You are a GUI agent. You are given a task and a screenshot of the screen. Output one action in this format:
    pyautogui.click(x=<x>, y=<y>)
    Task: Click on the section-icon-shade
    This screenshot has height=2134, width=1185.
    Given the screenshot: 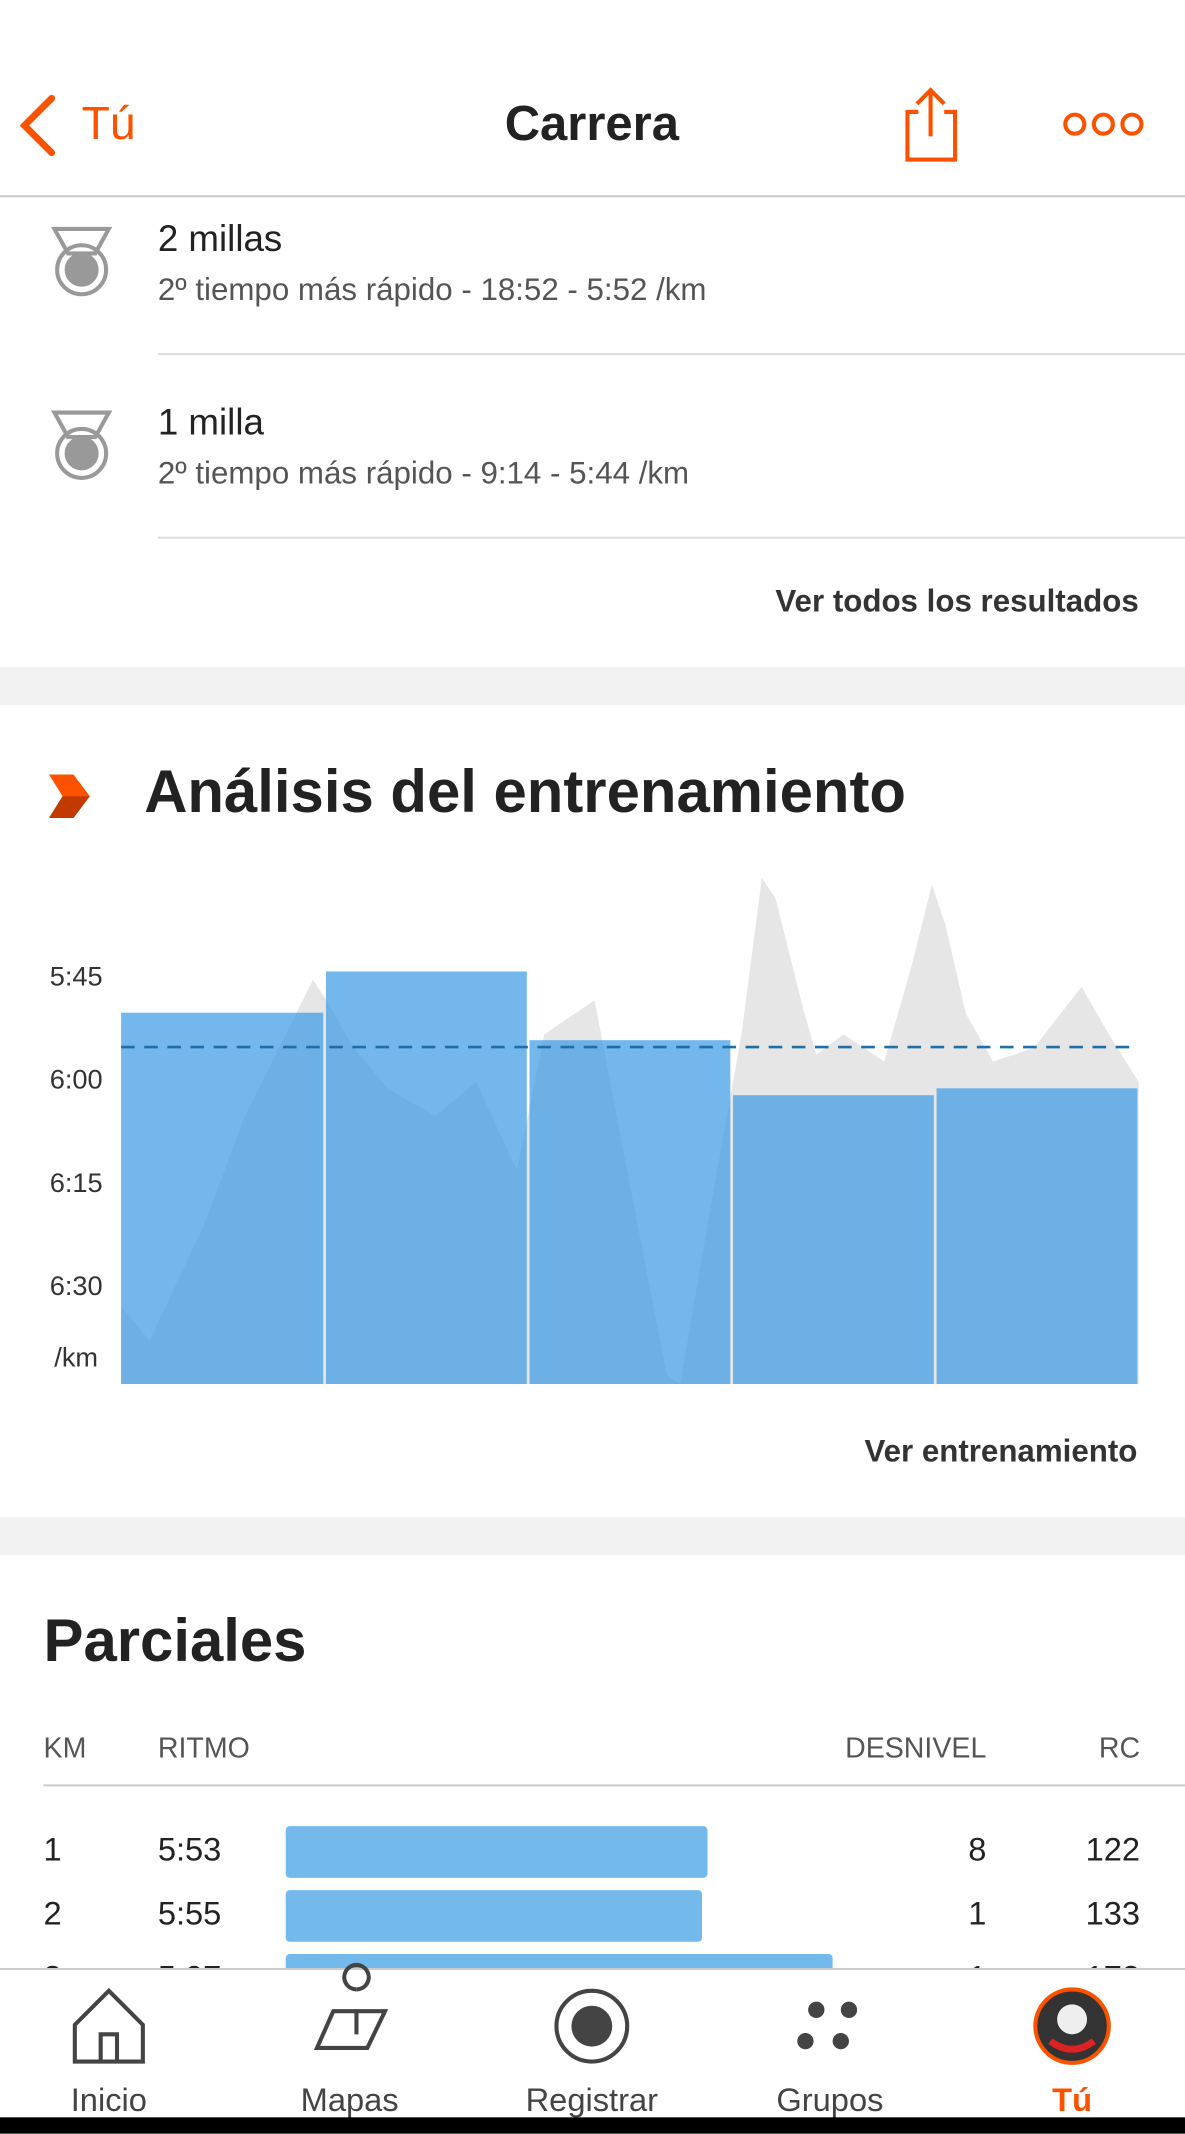 What is the action you would take?
    pyautogui.click(x=69, y=807)
    